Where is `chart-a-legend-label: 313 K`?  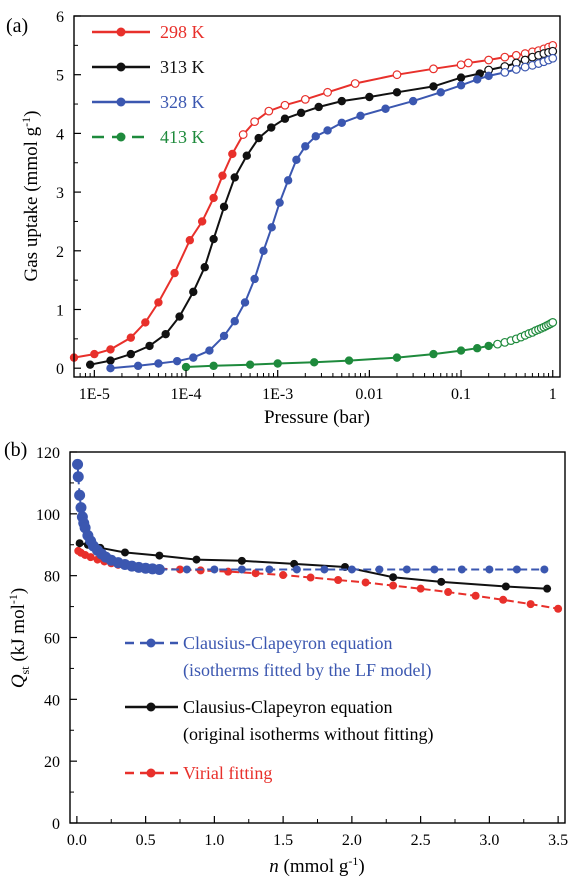
chart-a-legend-label: 313 K is located at coordinates (182, 67).